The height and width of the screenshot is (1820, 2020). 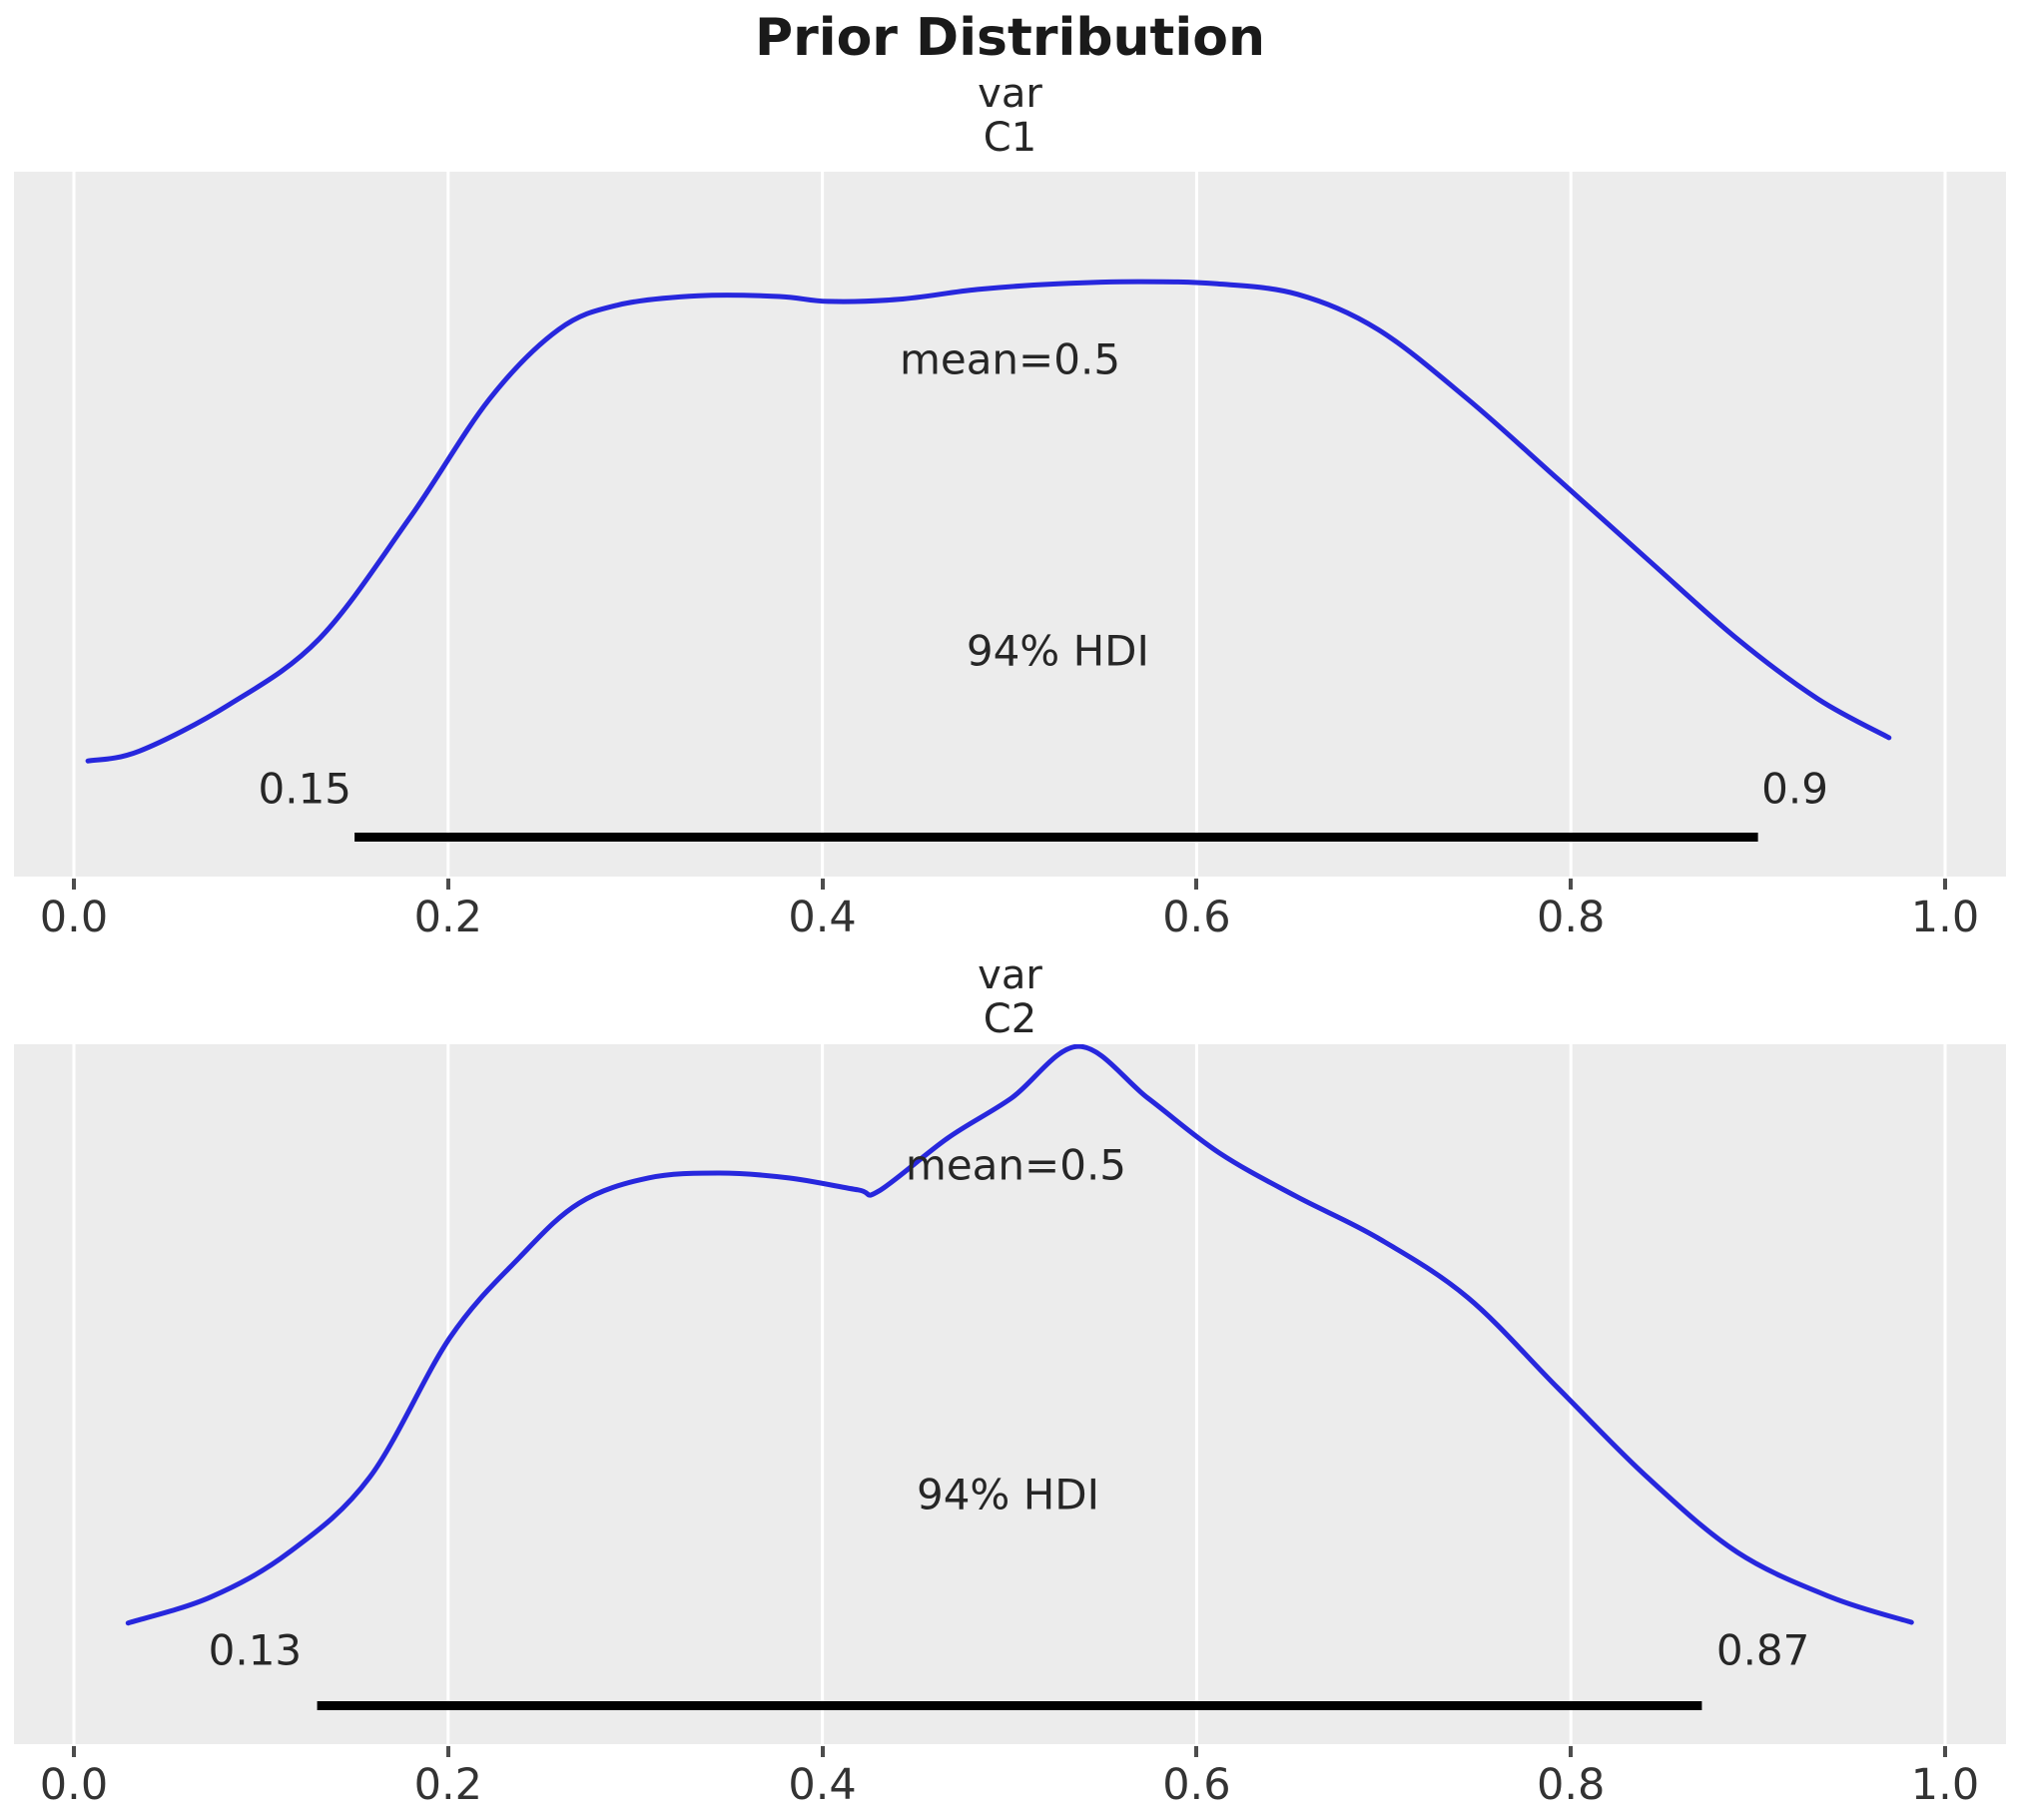 I want to click on hdi-lower-value: 0.13, so click(x=255, y=1650).